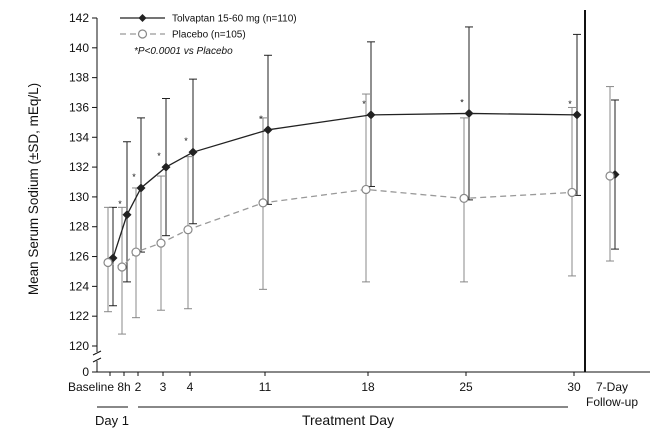  Describe the element at coordinates (79, 286) in the screenshot. I see `y-tick-label: 124` at that location.